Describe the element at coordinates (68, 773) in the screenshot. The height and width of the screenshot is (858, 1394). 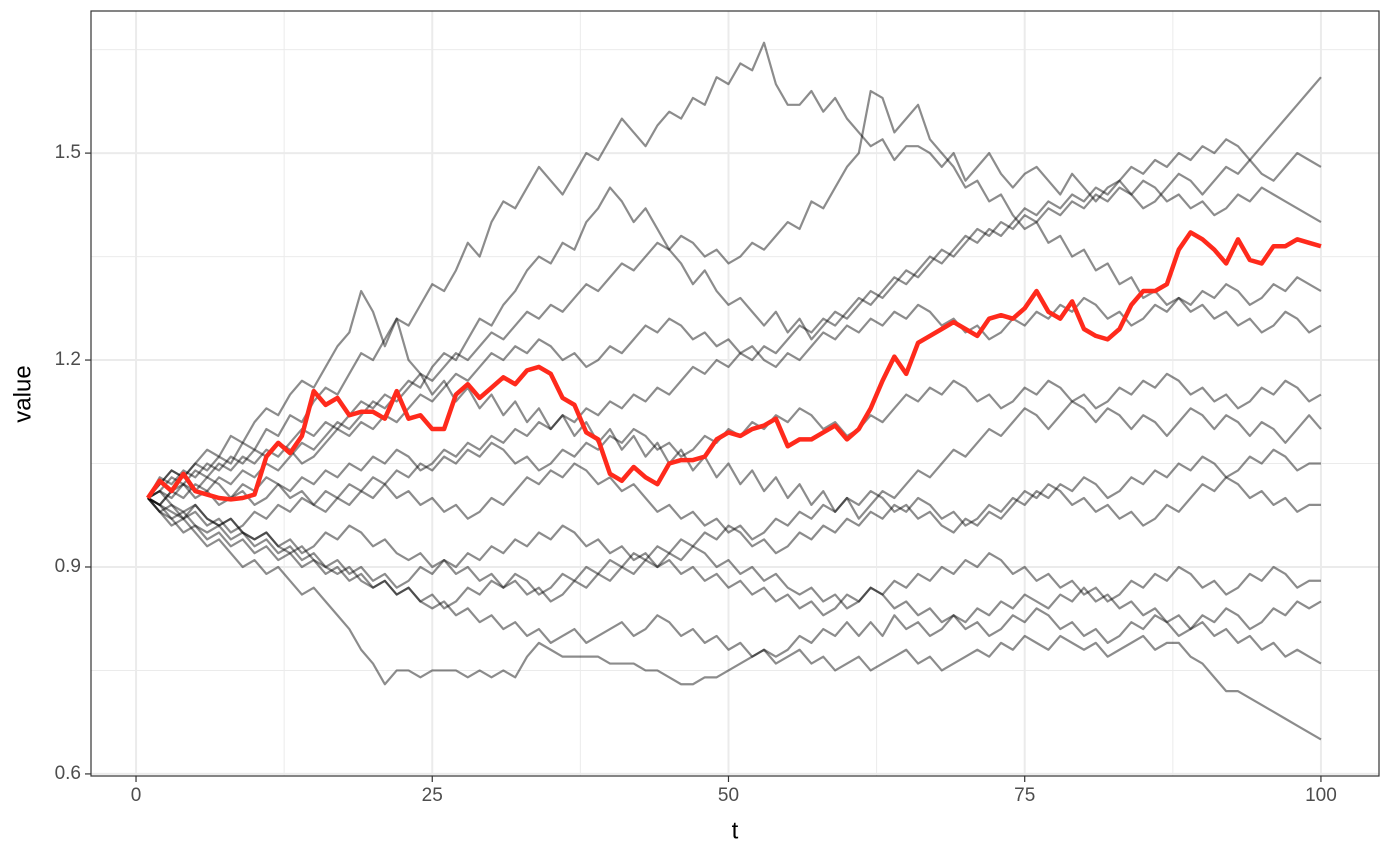
I see `y-tick-label: 0.6` at that location.